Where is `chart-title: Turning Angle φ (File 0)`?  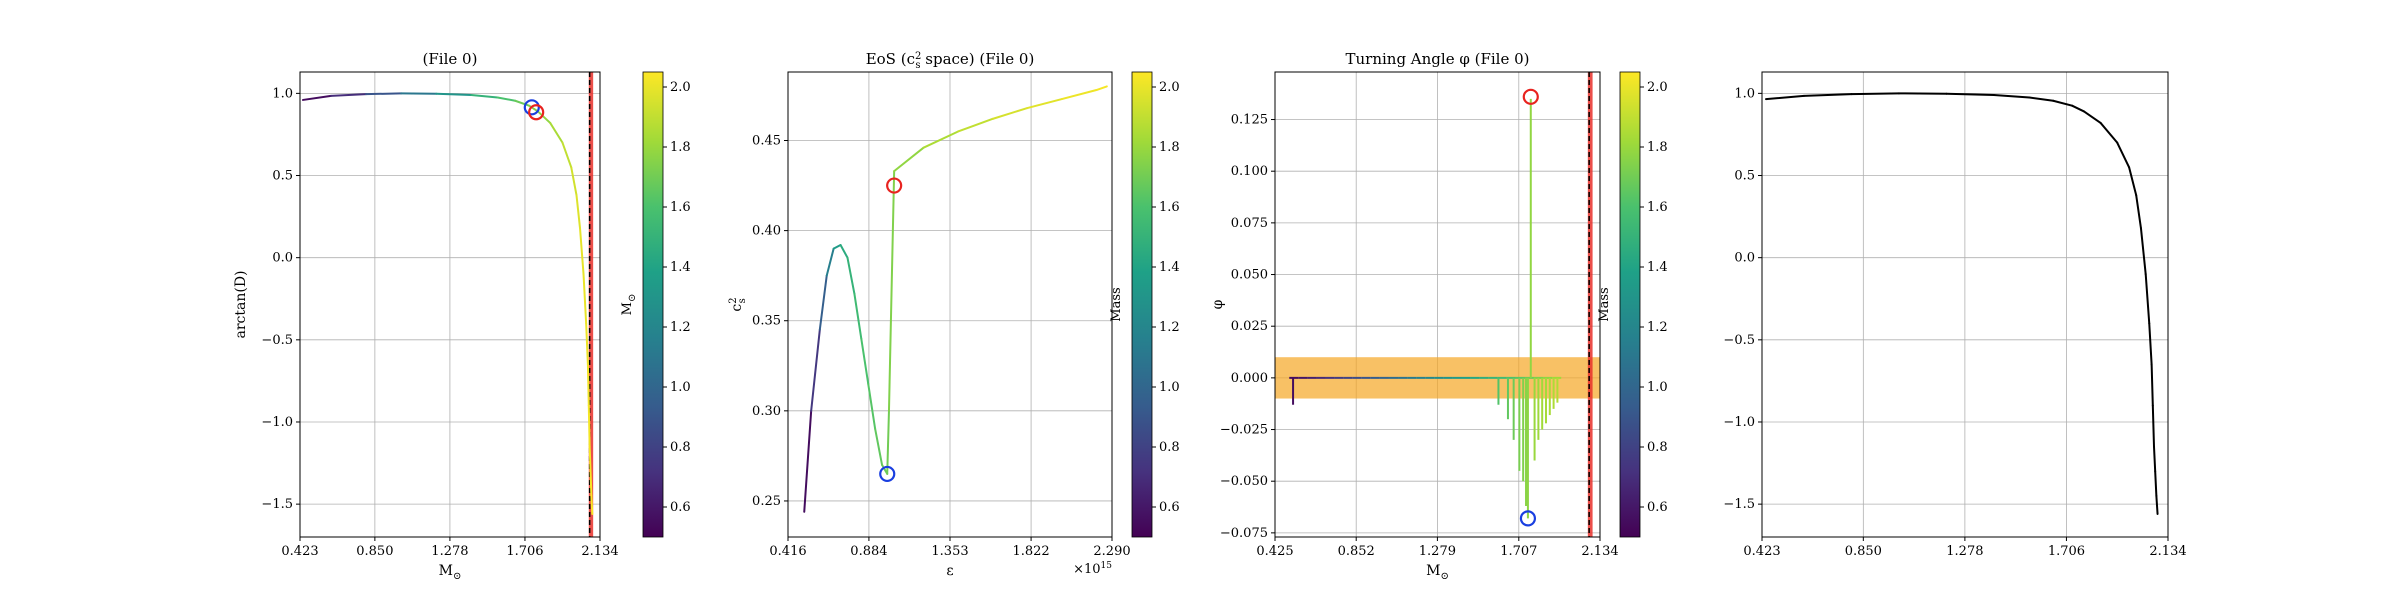
chart-title: Turning Angle φ (File 0) is located at coordinates (1437, 59).